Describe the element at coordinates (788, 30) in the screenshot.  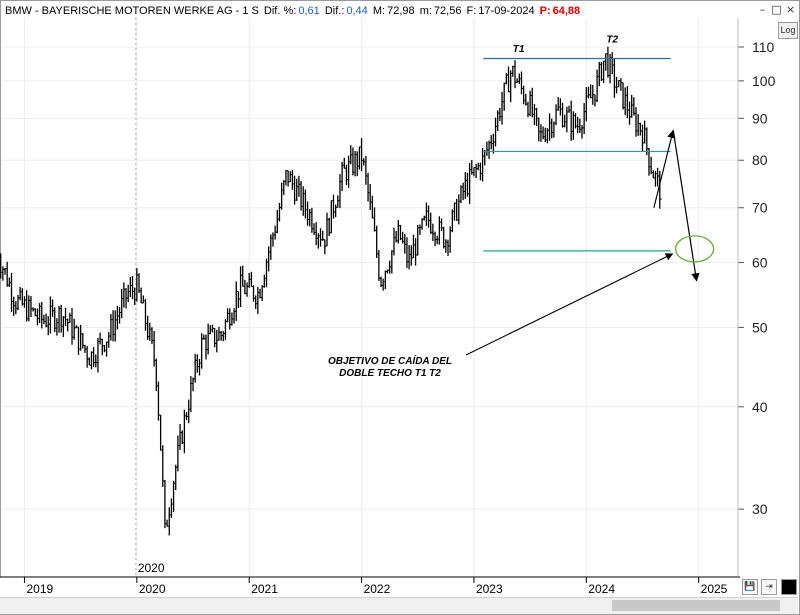
I see `log-scale-button: Log` at that location.